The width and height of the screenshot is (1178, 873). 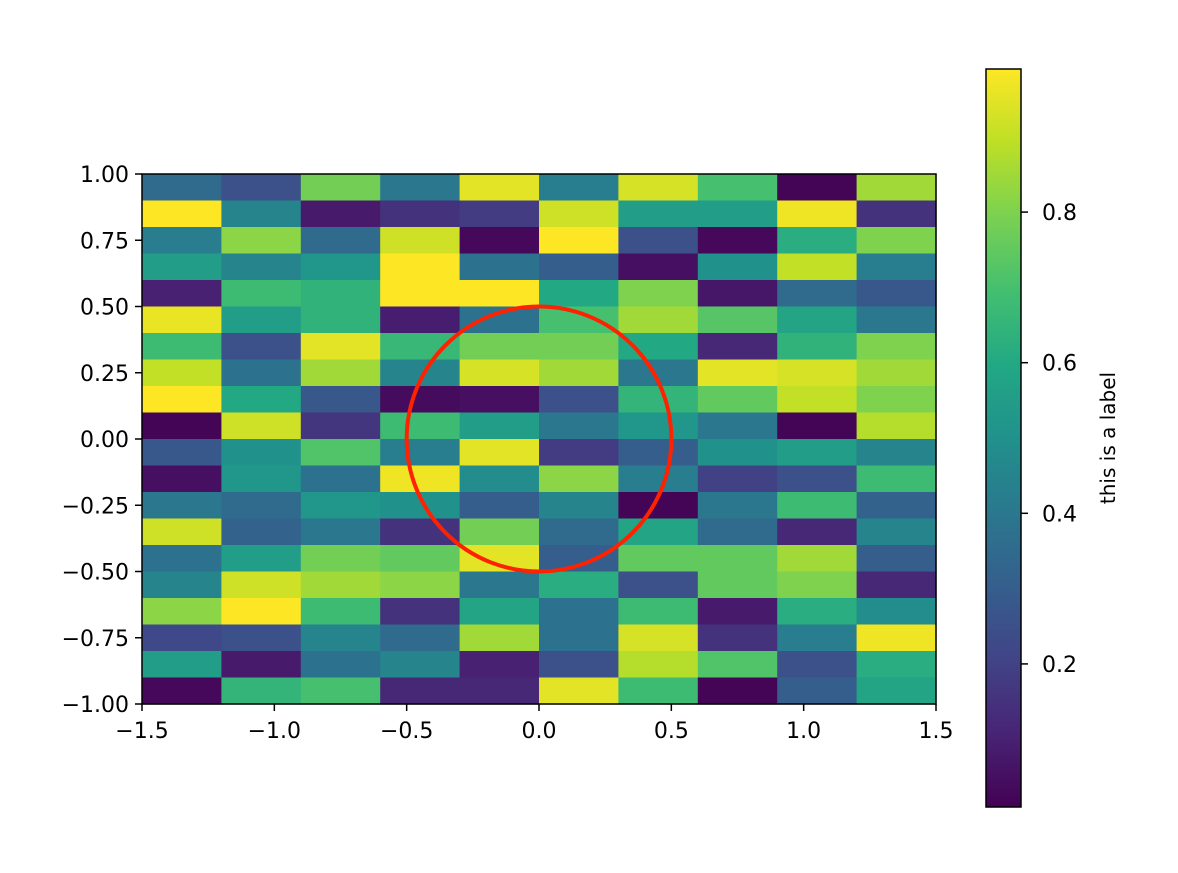 What do you see at coordinates (803, 731) in the screenshot?
I see `x-tick-label: 1.0` at bounding box center [803, 731].